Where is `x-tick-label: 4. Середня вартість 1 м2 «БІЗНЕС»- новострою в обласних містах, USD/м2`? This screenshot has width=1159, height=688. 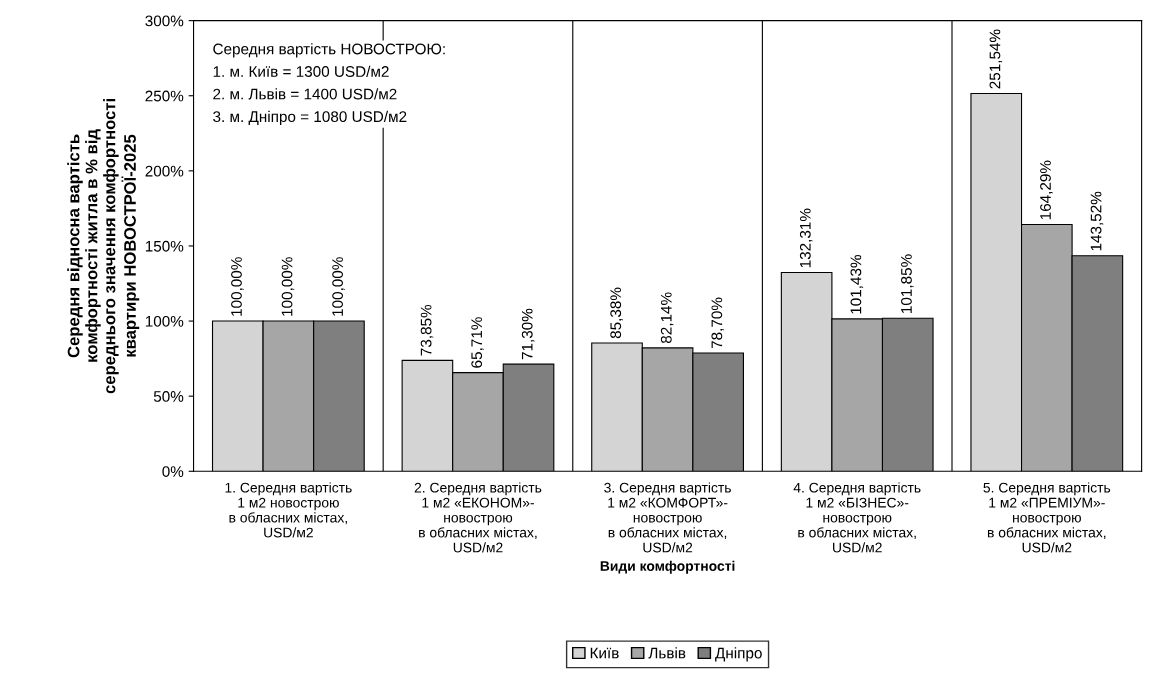
x-tick-label: 4. Середня вартість 1 м2 «БІЗНЕС»- новострою в обласних містах, USD/м2 is located at coordinates (857, 517).